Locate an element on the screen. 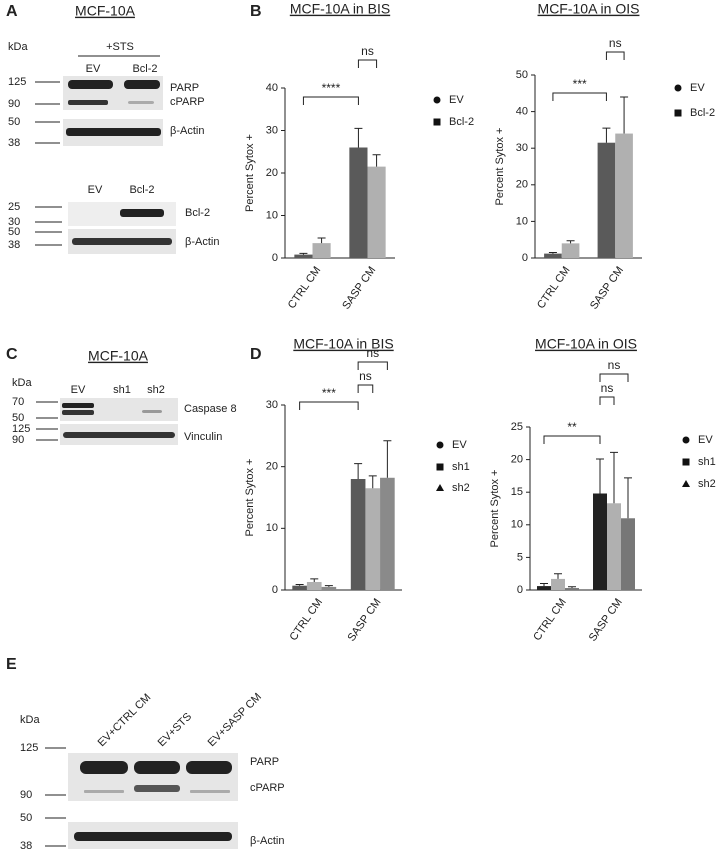 This screenshot has height=853, width=719. x-tick-label: SASP CM is located at coordinates (607, 288).